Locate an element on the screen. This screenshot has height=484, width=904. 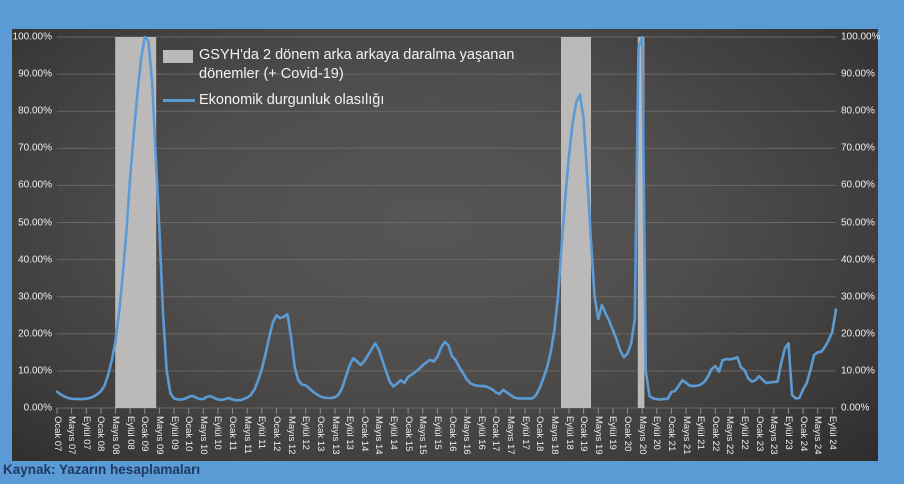
legend-line-label: Ekonomik durgunluk olasılığı is located at coordinates (292, 100).